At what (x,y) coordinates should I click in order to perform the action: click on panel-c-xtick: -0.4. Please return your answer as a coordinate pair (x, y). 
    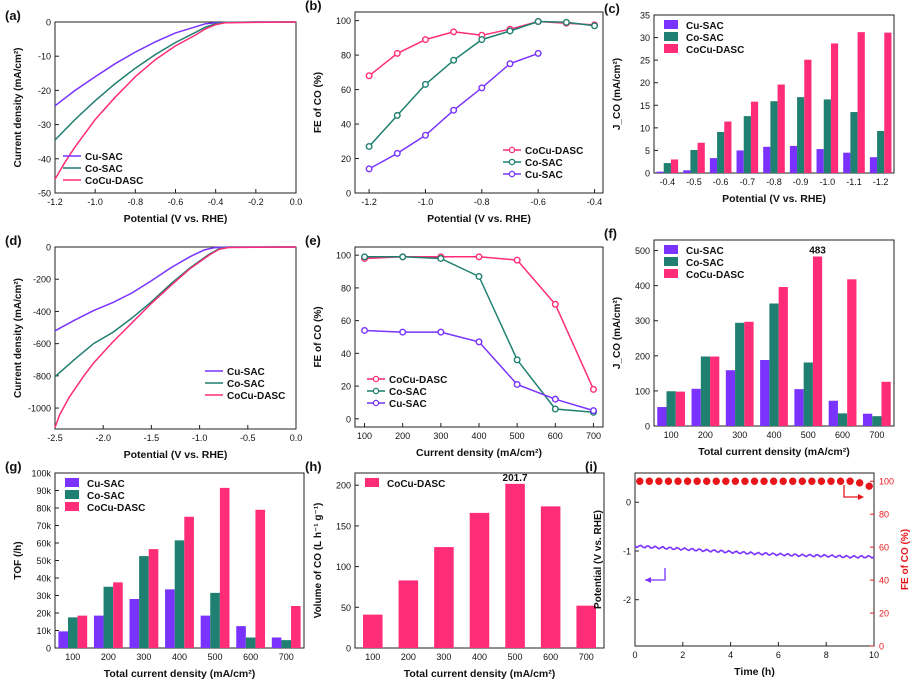
    Looking at the image, I should click on (668, 182).